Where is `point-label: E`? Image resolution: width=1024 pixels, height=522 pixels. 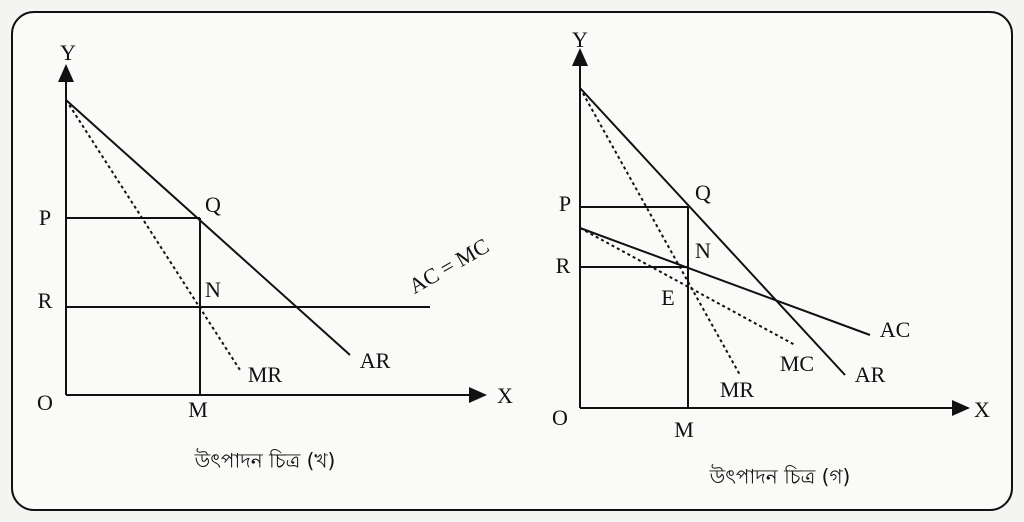
point-label: E is located at coordinates (667, 297).